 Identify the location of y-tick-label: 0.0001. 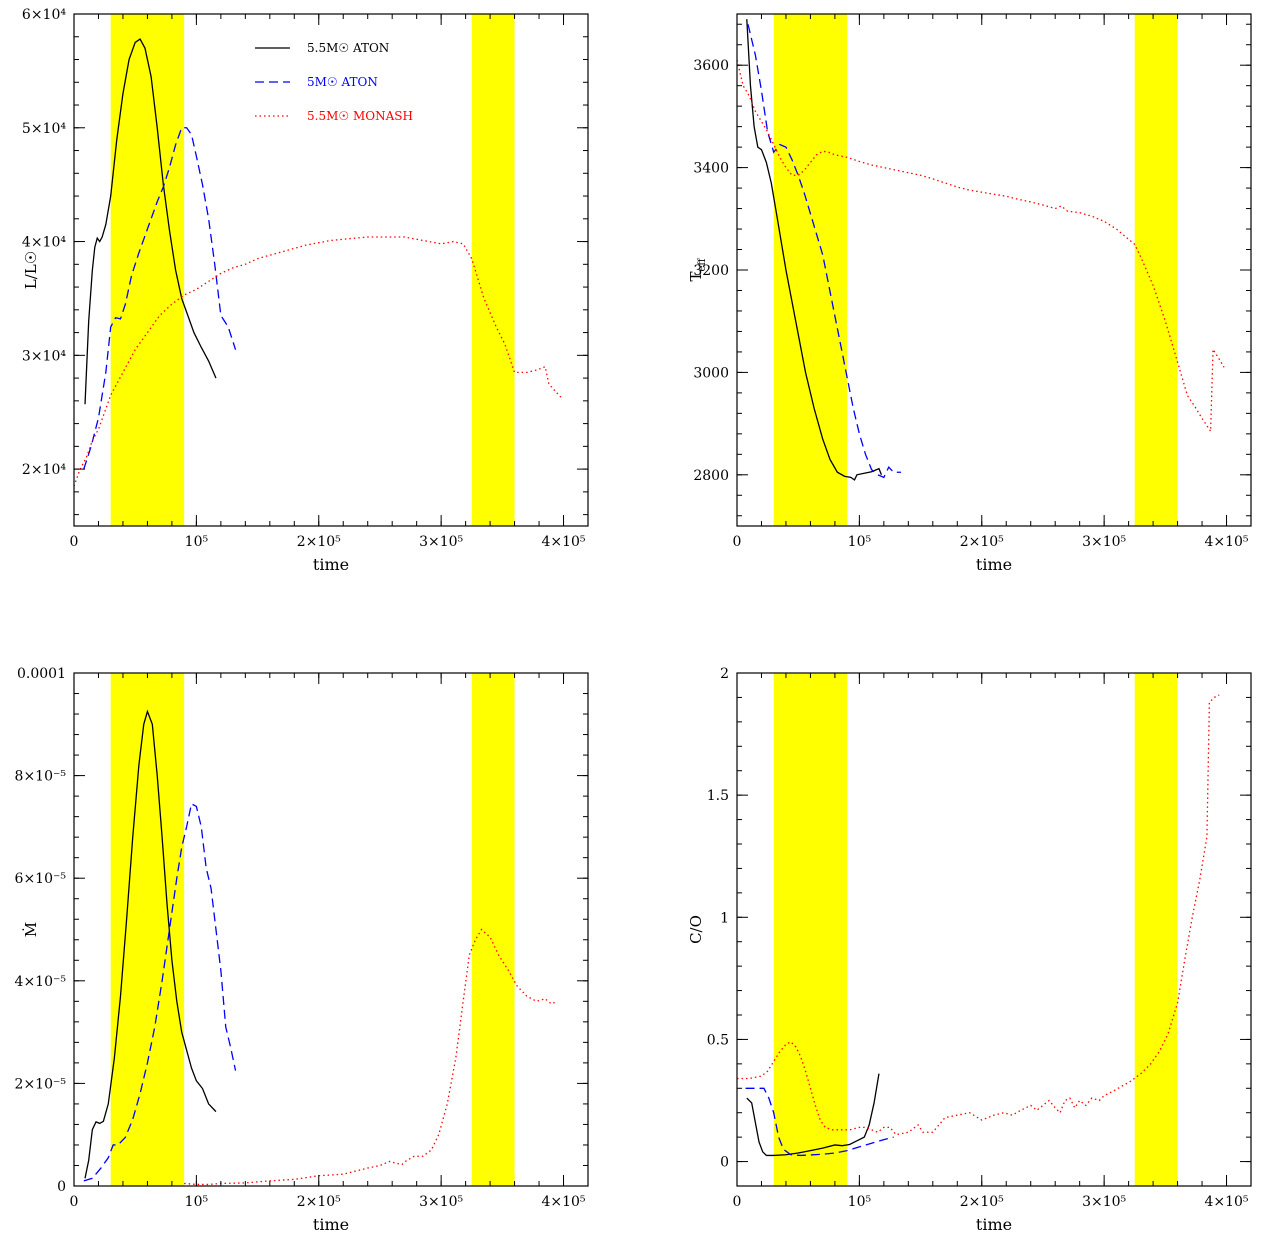
(41, 674).